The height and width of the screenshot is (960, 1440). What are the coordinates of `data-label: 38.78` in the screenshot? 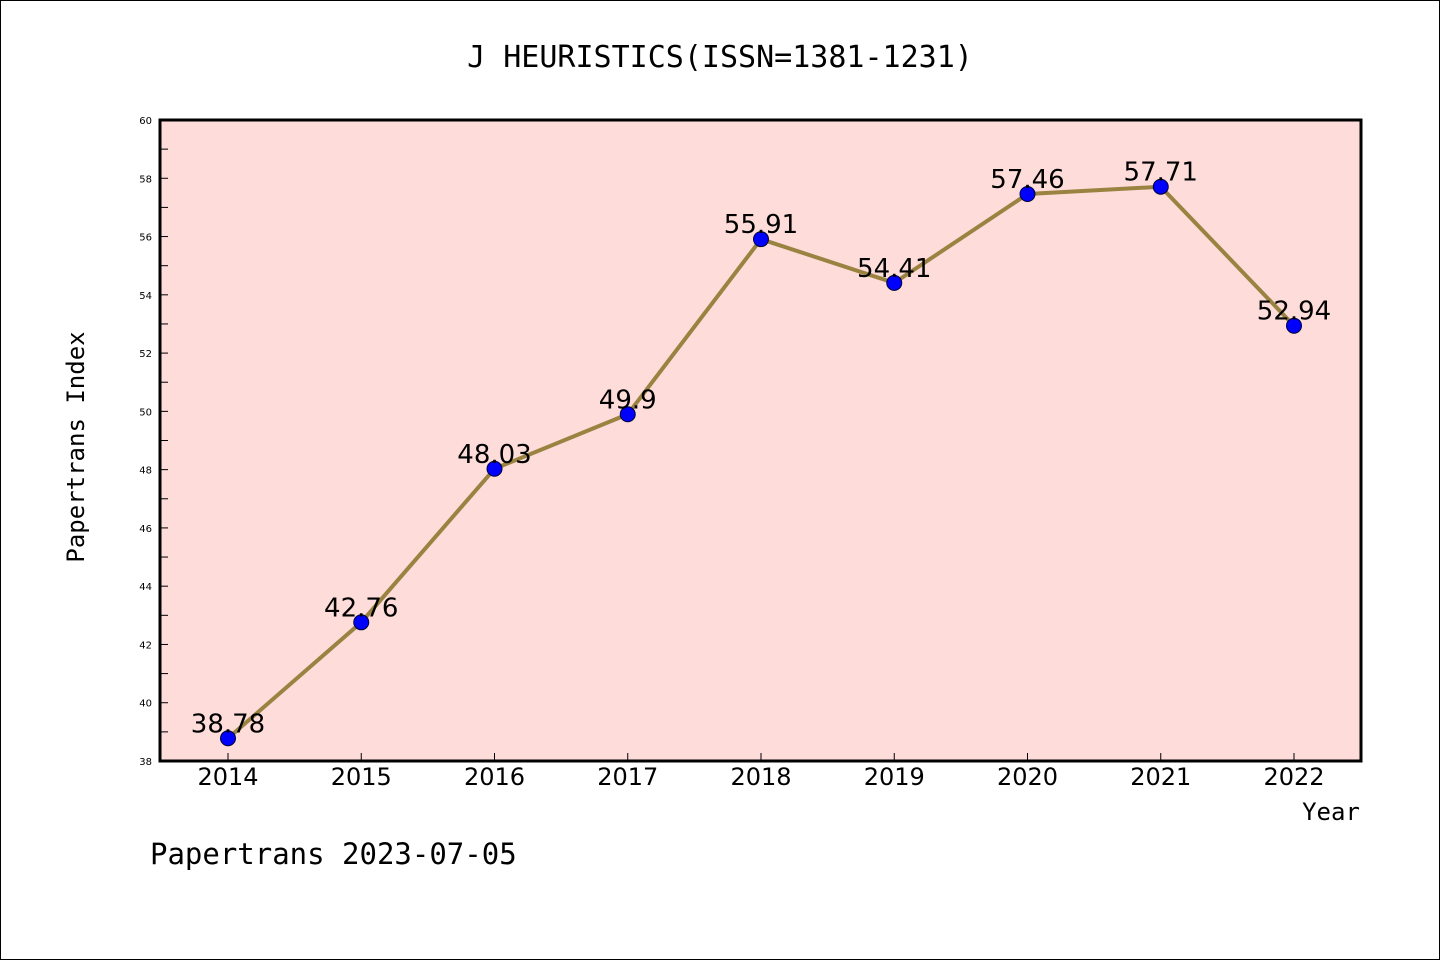 It's located at (228, 724).